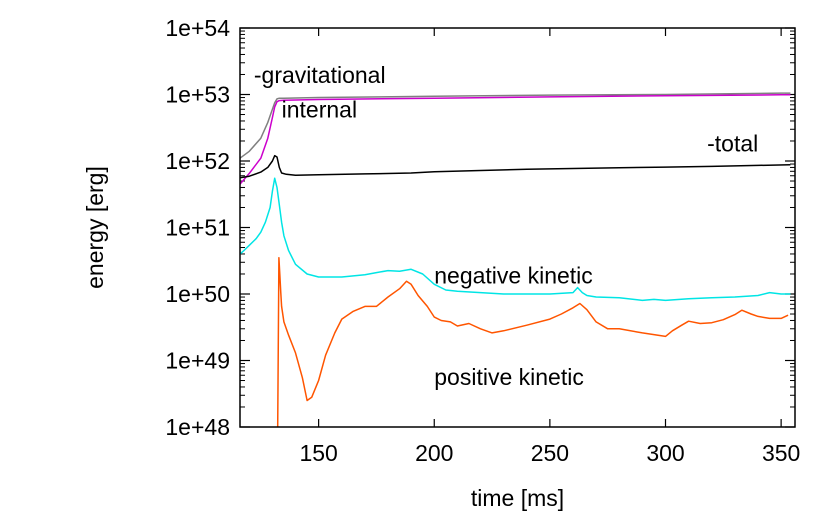  Describe the element at coordinates (197, 95) in the screenshot. I see `y-tick-label: 1e+53` at that location.